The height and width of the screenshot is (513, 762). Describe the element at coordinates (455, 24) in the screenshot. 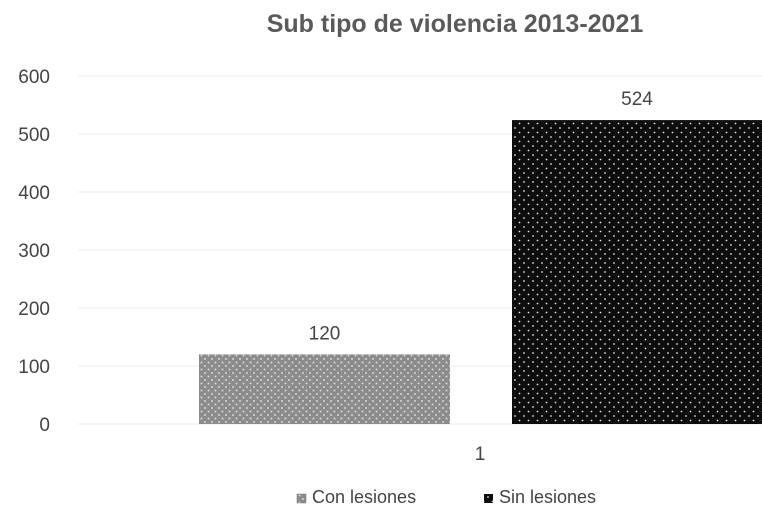

I see `chart-title: Sub tipo de violencia 2013-2021` at that location.